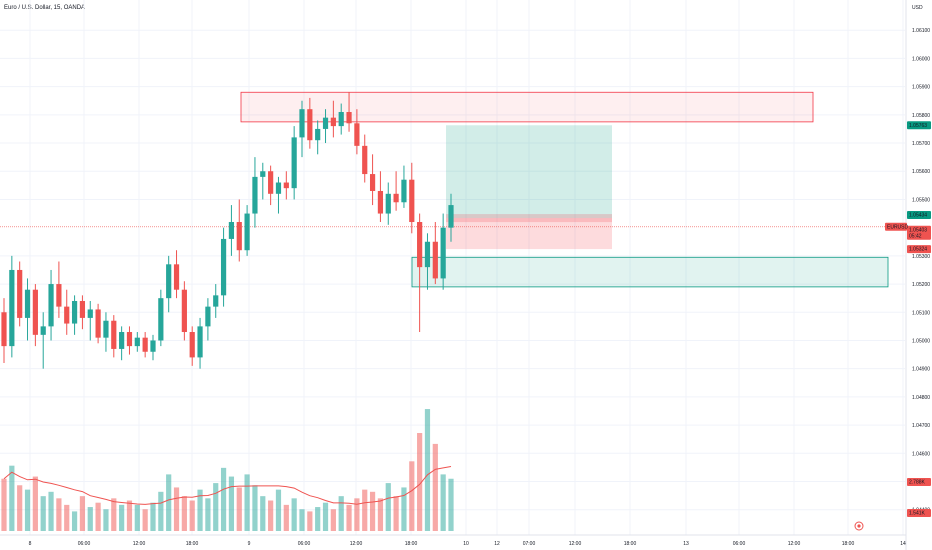 This screenshot has height=550, width=932. I want to click on symbol-badge, so click(896, 226).